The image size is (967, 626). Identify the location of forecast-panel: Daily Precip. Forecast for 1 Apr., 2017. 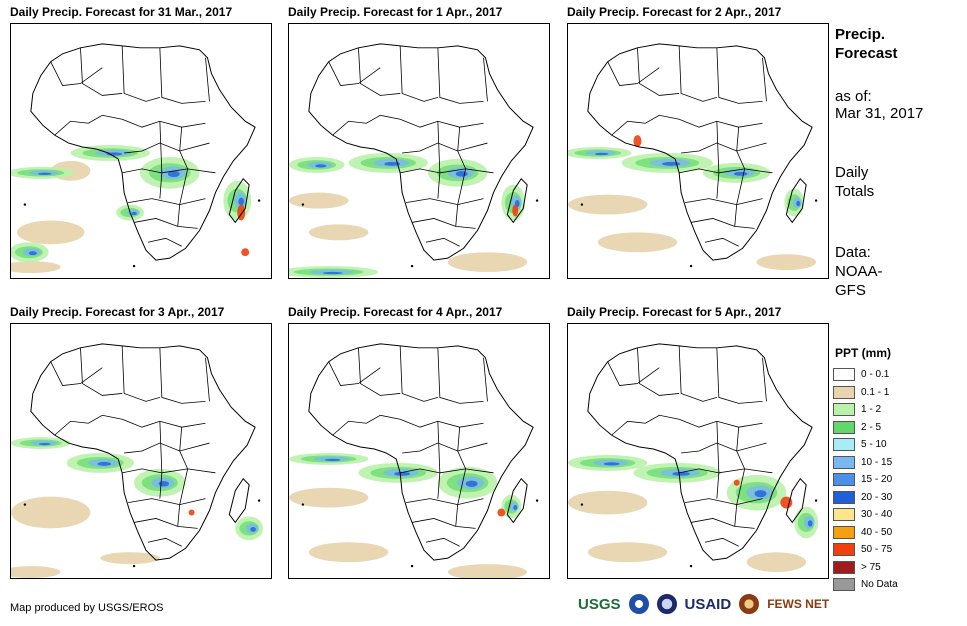
(419, 142).